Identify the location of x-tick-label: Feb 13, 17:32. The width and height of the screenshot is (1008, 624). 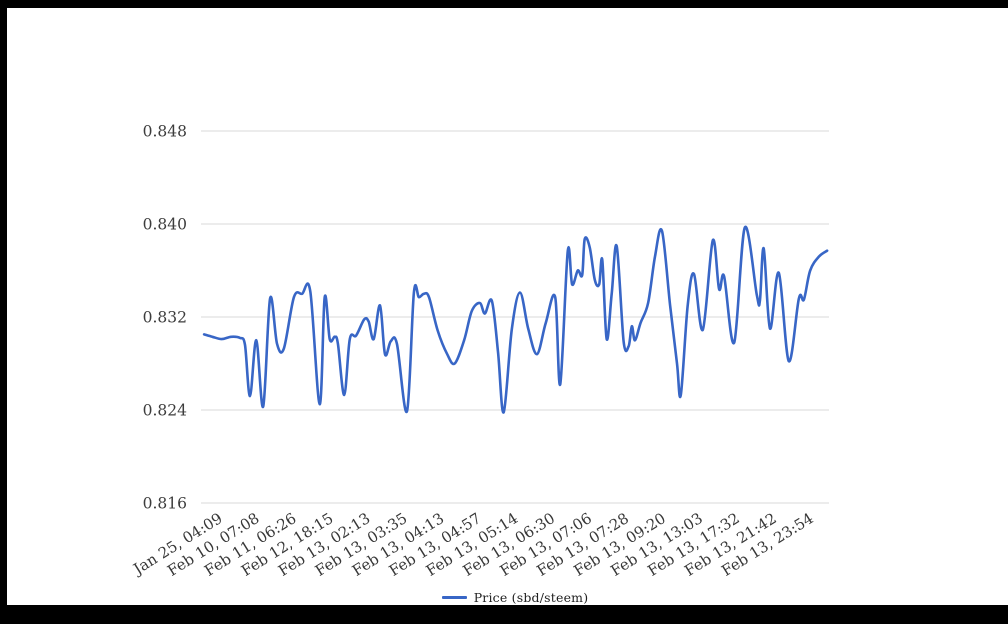
(693, 544).